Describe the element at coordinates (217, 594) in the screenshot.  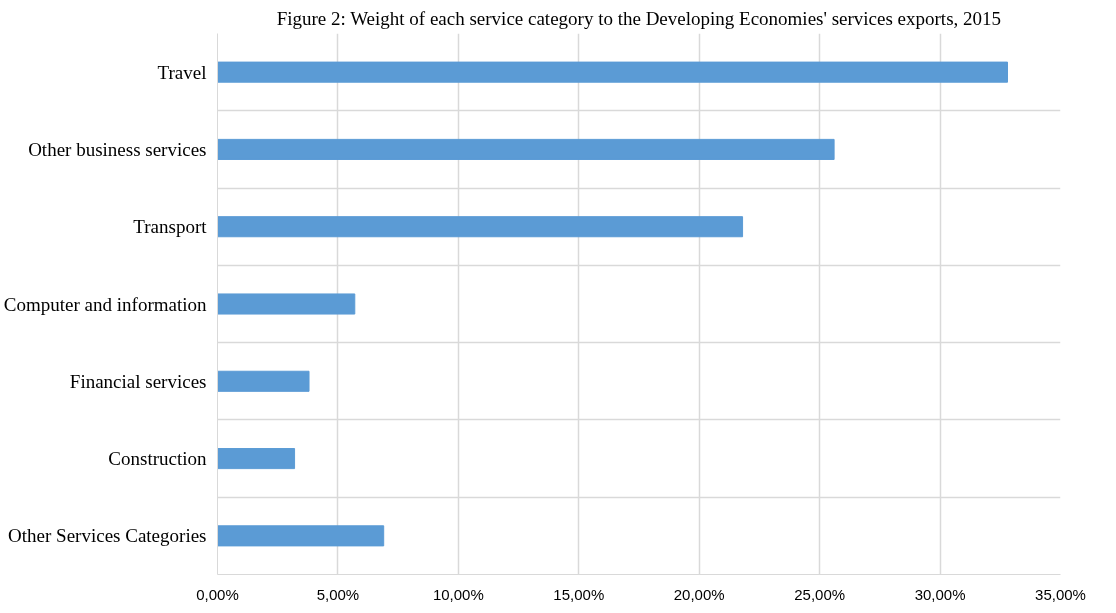
I see `x-tick-label: 0,00%` at that location.